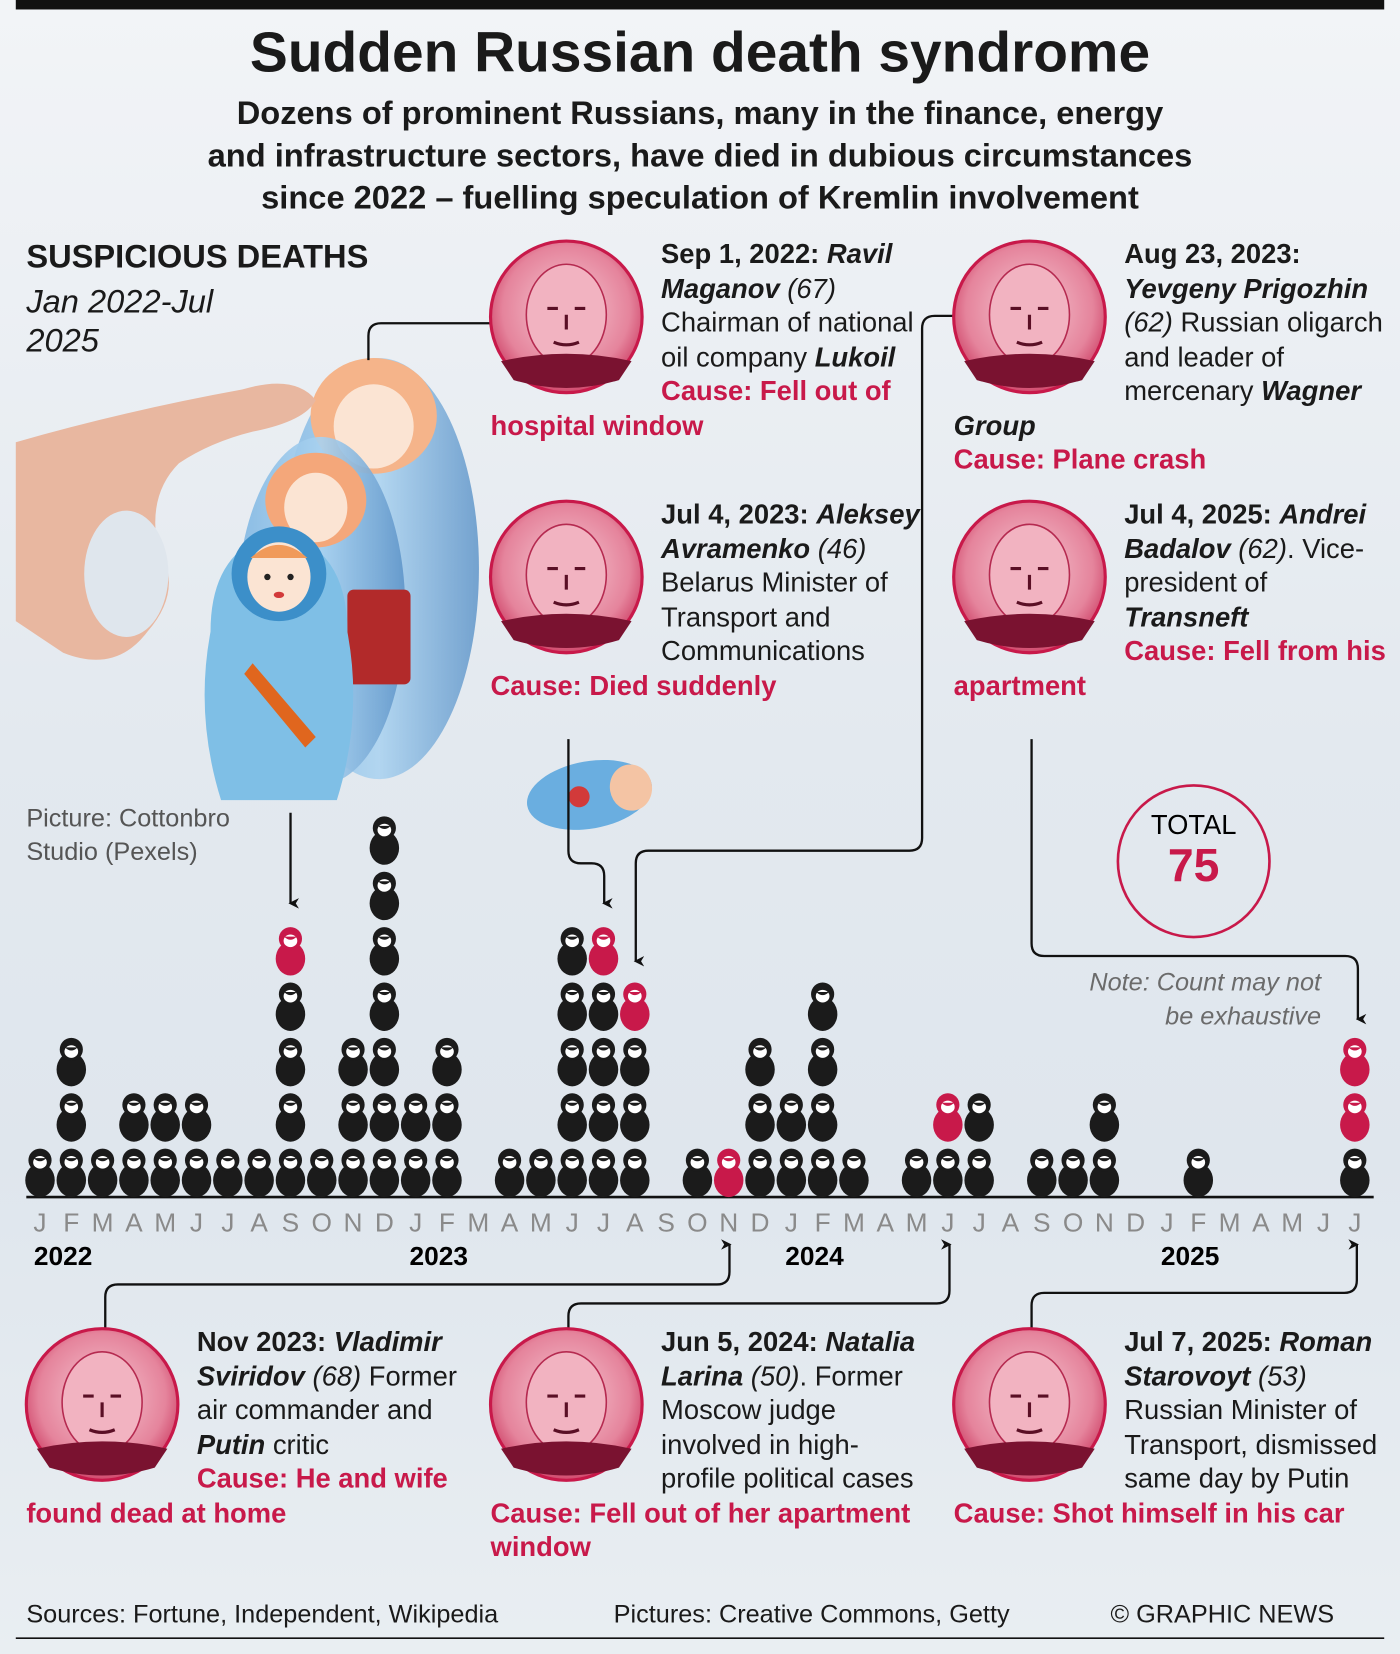  What do you see at coordinates (1190, 1256) in the screenshot?
I see `year-label: 2025` at bounding box center [1190, 1256].